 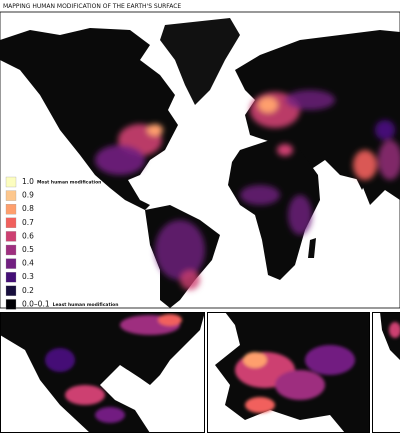 I want to click on legend-label: 0.6, so click(x=28, y=235).